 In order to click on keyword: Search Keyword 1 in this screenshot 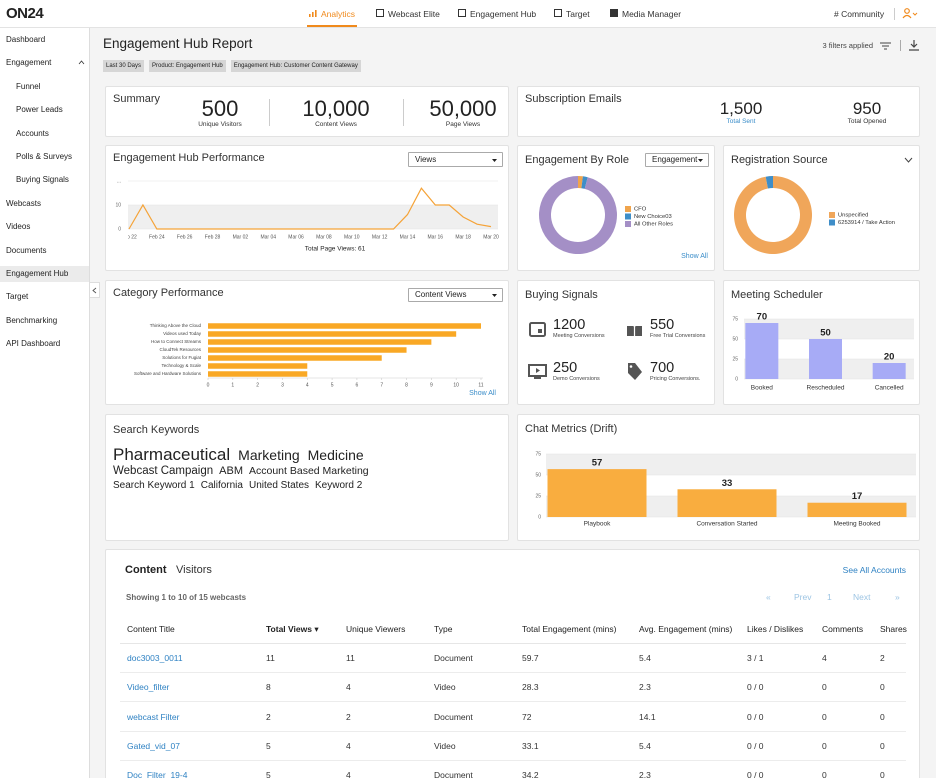, I will do `click(154, 485)`.